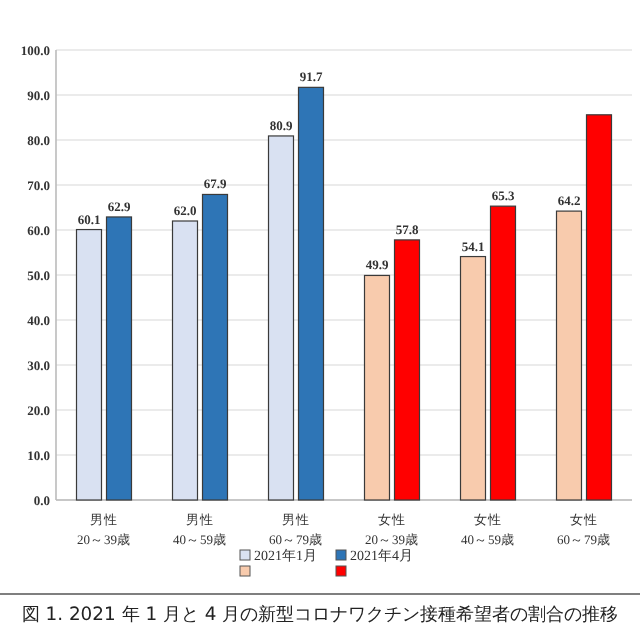 Image resolution: width=640 pixels, height=640 pixels. I want to click on text: 図 1. 2021 年 1 月と 4 月の新型コロナワクチン接種希望者の割合の推移, so click(320, 615).